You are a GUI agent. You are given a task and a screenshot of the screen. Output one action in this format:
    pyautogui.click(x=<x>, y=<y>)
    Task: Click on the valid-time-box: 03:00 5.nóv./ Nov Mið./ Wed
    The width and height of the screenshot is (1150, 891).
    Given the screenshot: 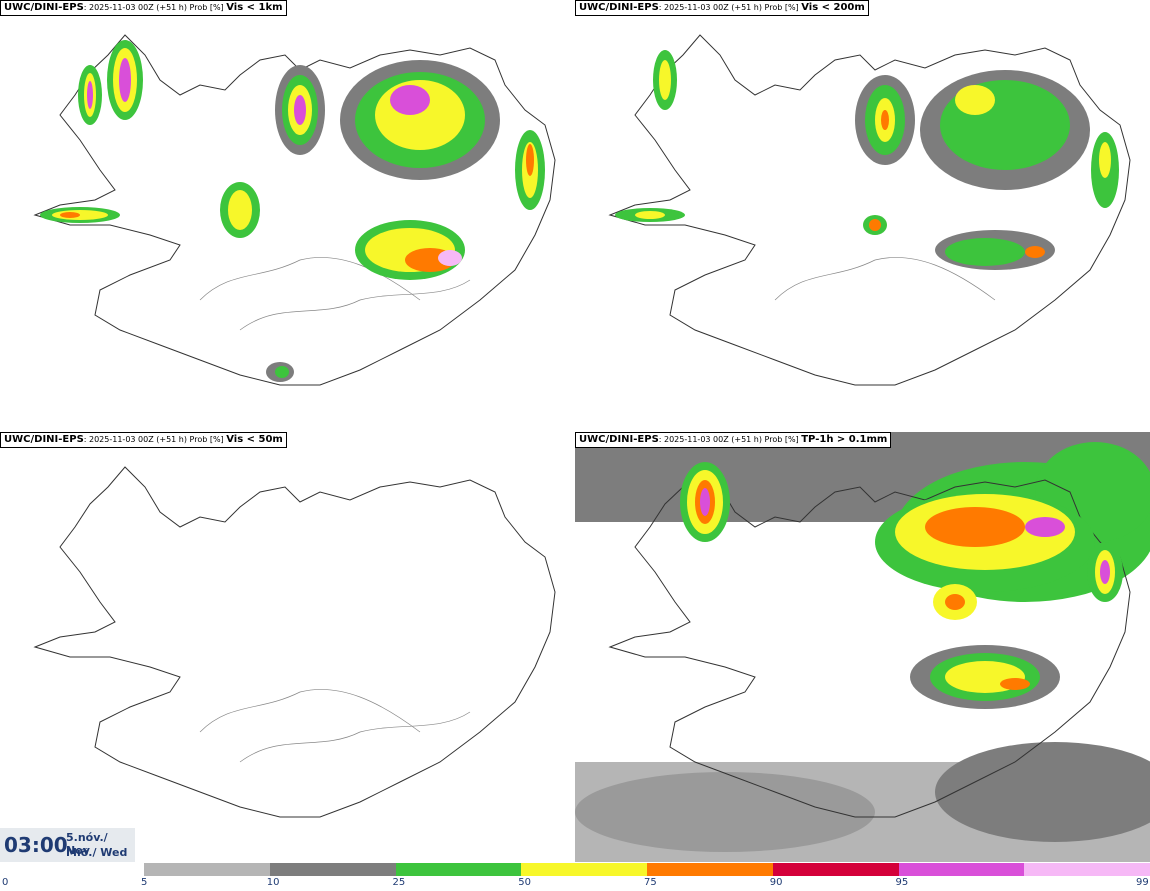 What is the action you would take?
    pyautogui.click(x=67, y=845)
    